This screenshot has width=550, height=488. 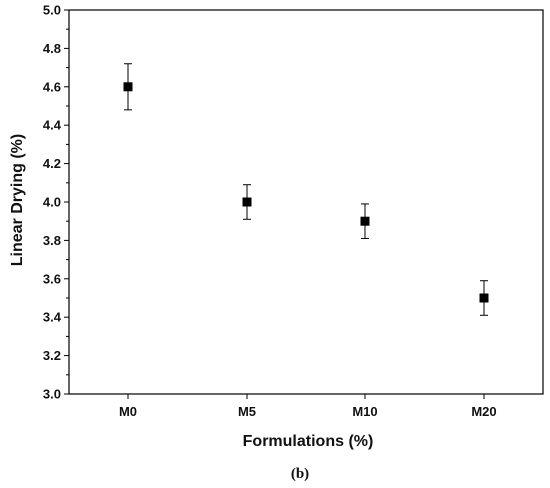 I want to click on data-point-M20, so click(x=484, y=298).